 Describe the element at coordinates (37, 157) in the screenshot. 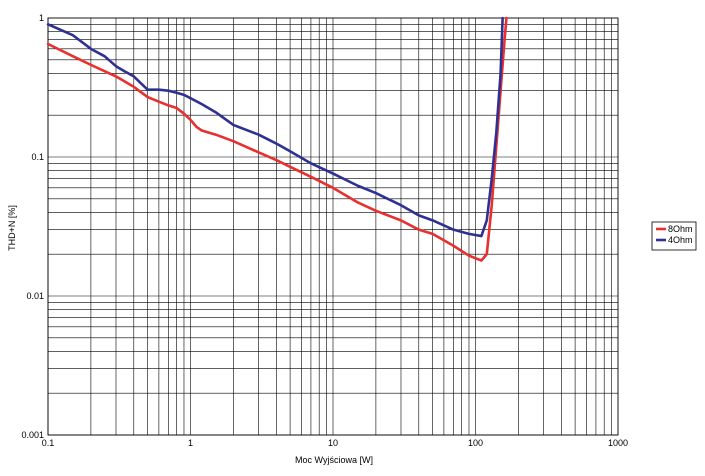

I see `y-tick-label: 0.1` at that location.